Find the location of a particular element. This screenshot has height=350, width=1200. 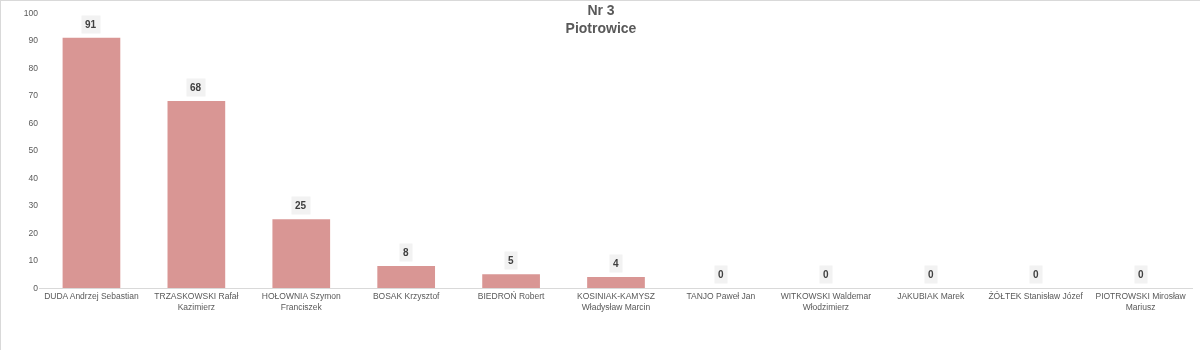

x-tick-label: BIEDROŃ Robert is located at coordinates (511, 296).